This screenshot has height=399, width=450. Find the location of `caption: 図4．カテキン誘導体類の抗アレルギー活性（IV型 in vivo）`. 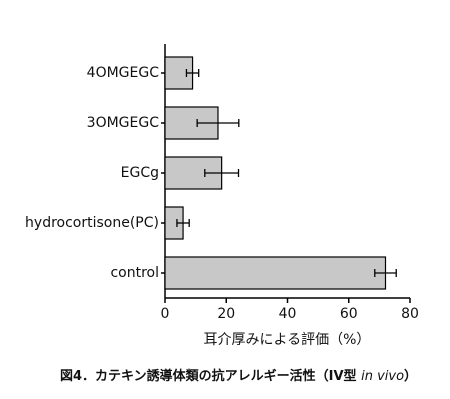

caption: 図4．カテキン誘導体類の抗アレルギー活性（IV型 in vivo） is located at coordinates (238, 376).